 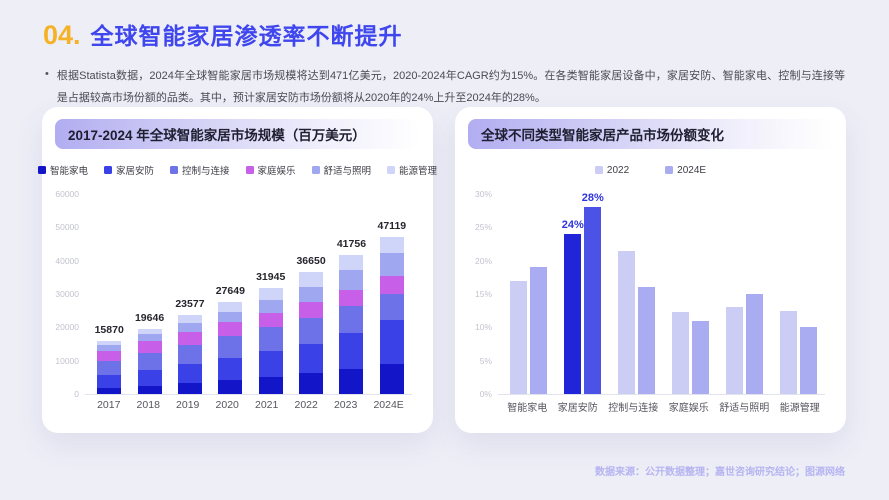 I want to click on y-axis-tick: 10000, so click(x=67, y=360).